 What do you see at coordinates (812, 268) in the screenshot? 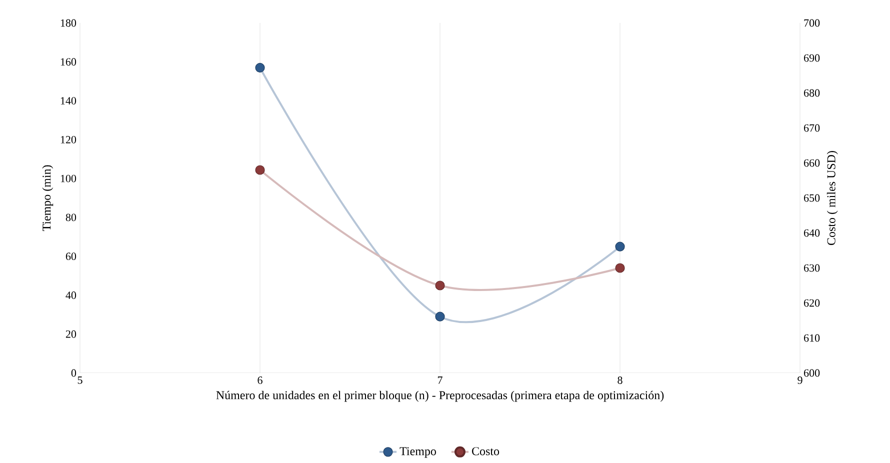
I see `y2-tick-label: 630` at bounding box center [812, 268].